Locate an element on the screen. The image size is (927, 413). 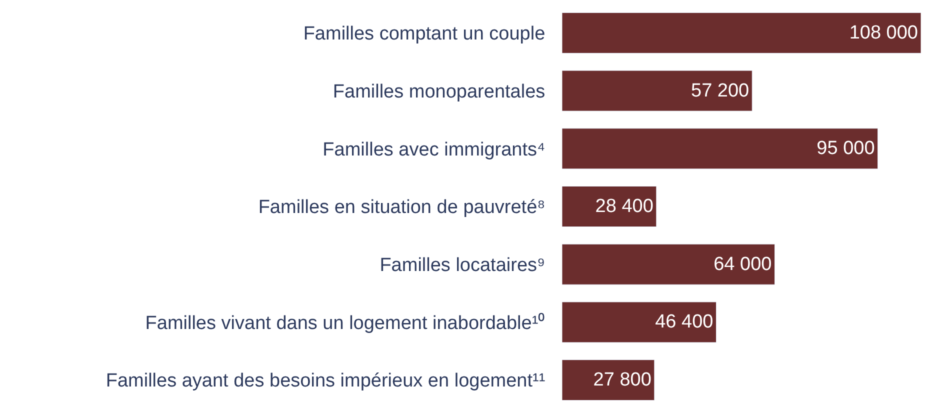
y-tick-label: Familles locataires⁹ is located at coordinates (470, 265).